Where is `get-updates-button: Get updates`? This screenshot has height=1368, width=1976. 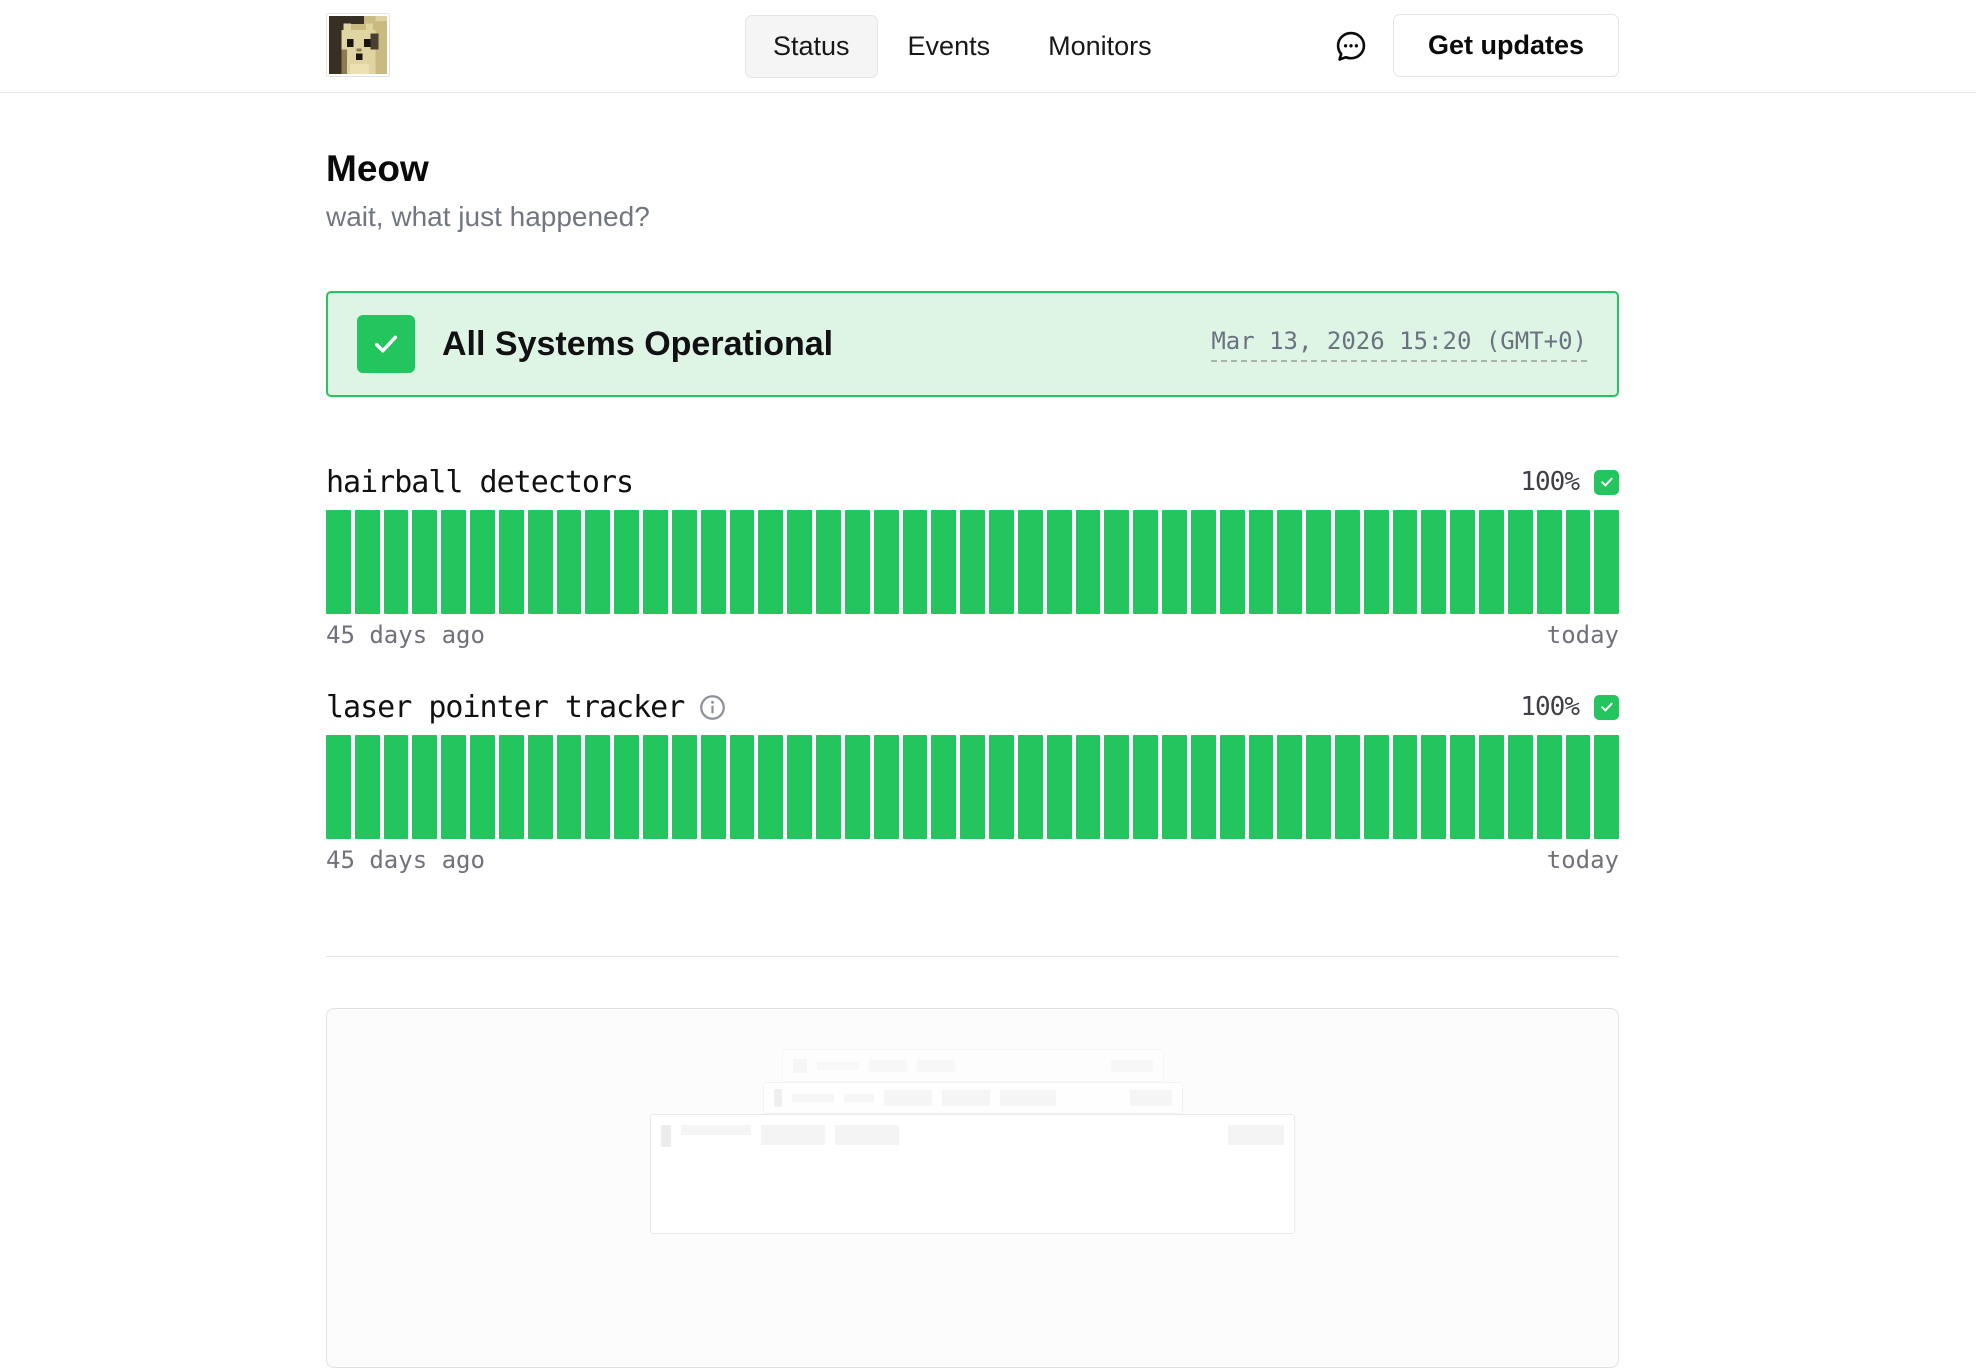
get-updates-button: Get updates is located at coordinates (1505, 45).